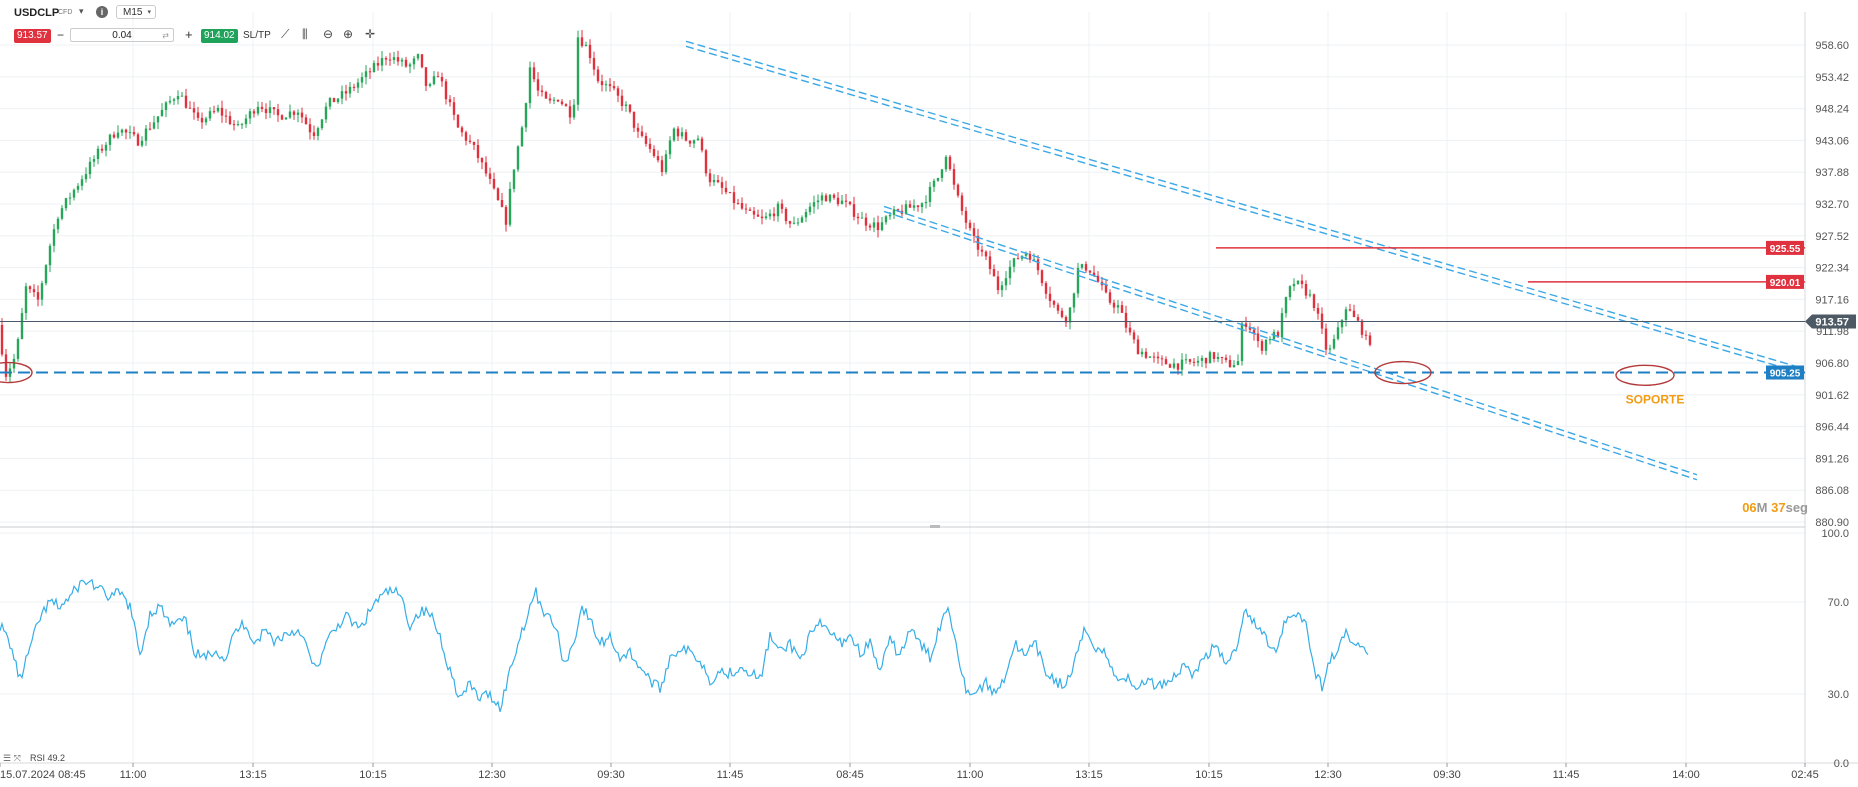  I want to click on time-axis-label: 12:30, so click(1328, 775).